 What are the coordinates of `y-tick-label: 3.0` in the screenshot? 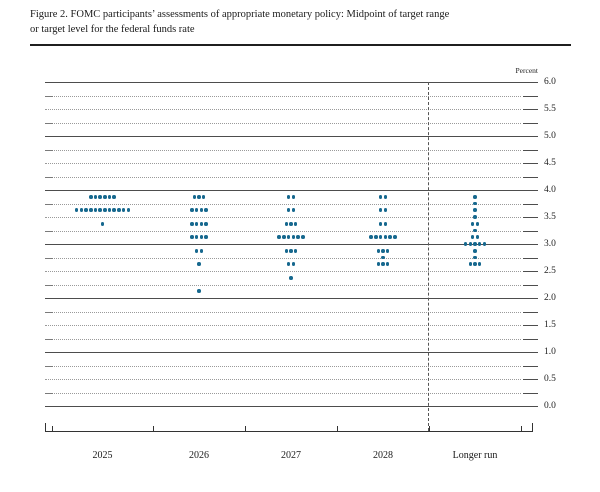 It's located at (550, 243).